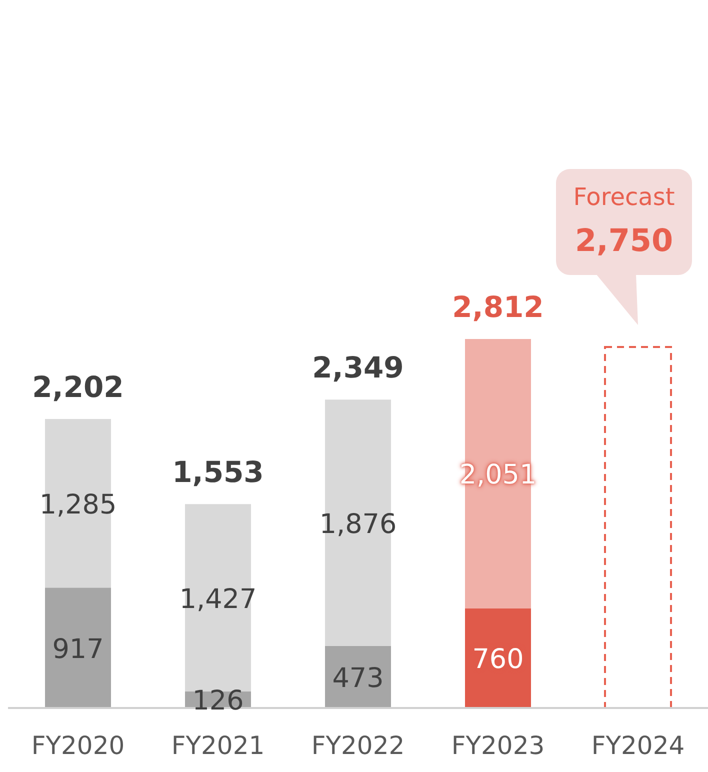  Describe the element at coordinates (358, 367) in the screenshot. I see `total-label: 2,349` at that location.